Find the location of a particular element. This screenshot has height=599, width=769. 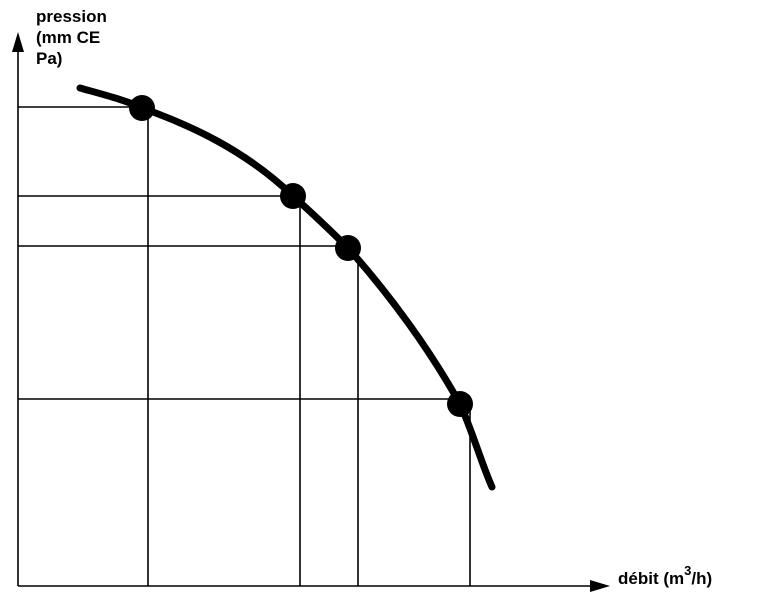

y-axis-label: (mm CE is located at coordinates (68, 37).